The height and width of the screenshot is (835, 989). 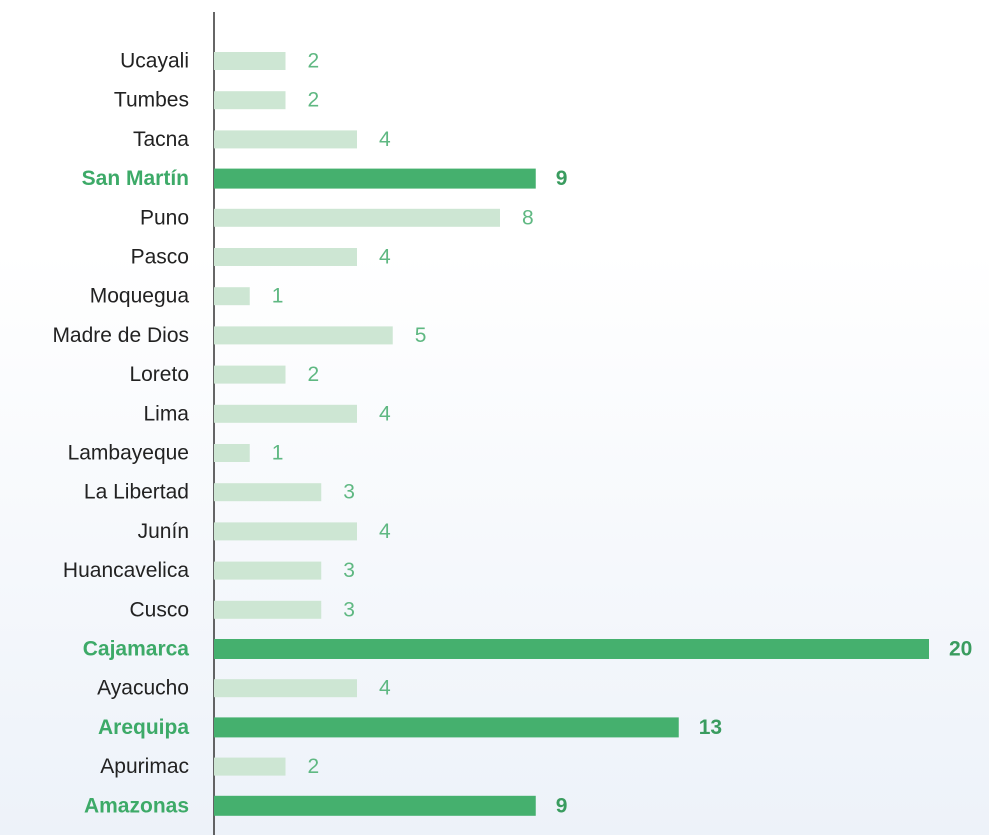 I want to click on category-label: Huancavelica, so click(x=126, y=570).